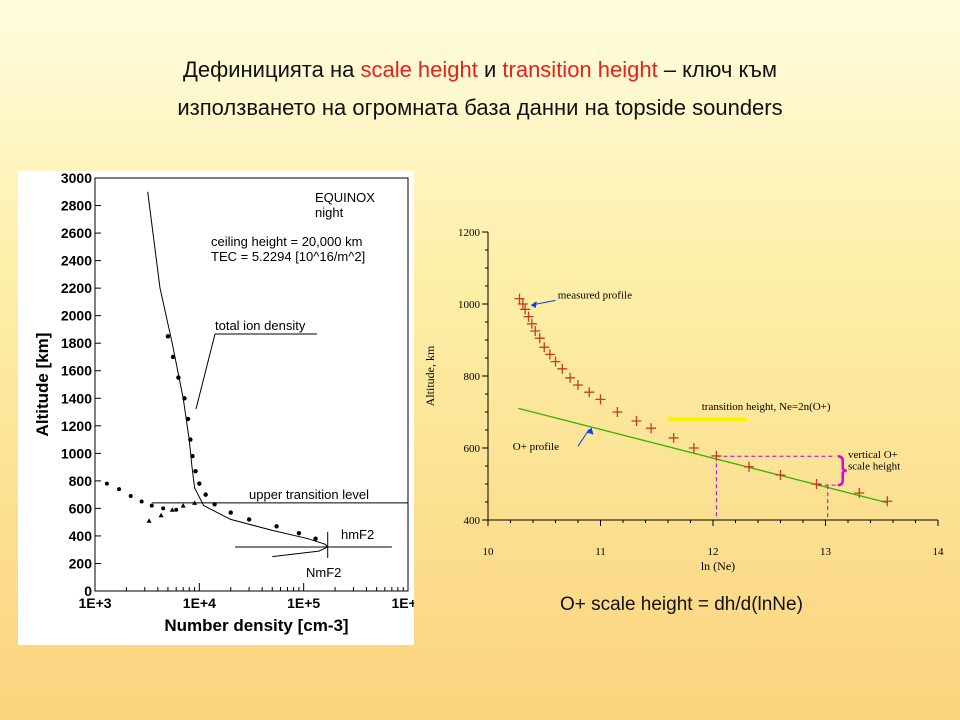 The width and height of the screenshot is (960, 720). What do you see at coordinates (595, 296) in the screenshot?
I see `annotation-measured-profile: measured profile` at bounding box center [595, 296].